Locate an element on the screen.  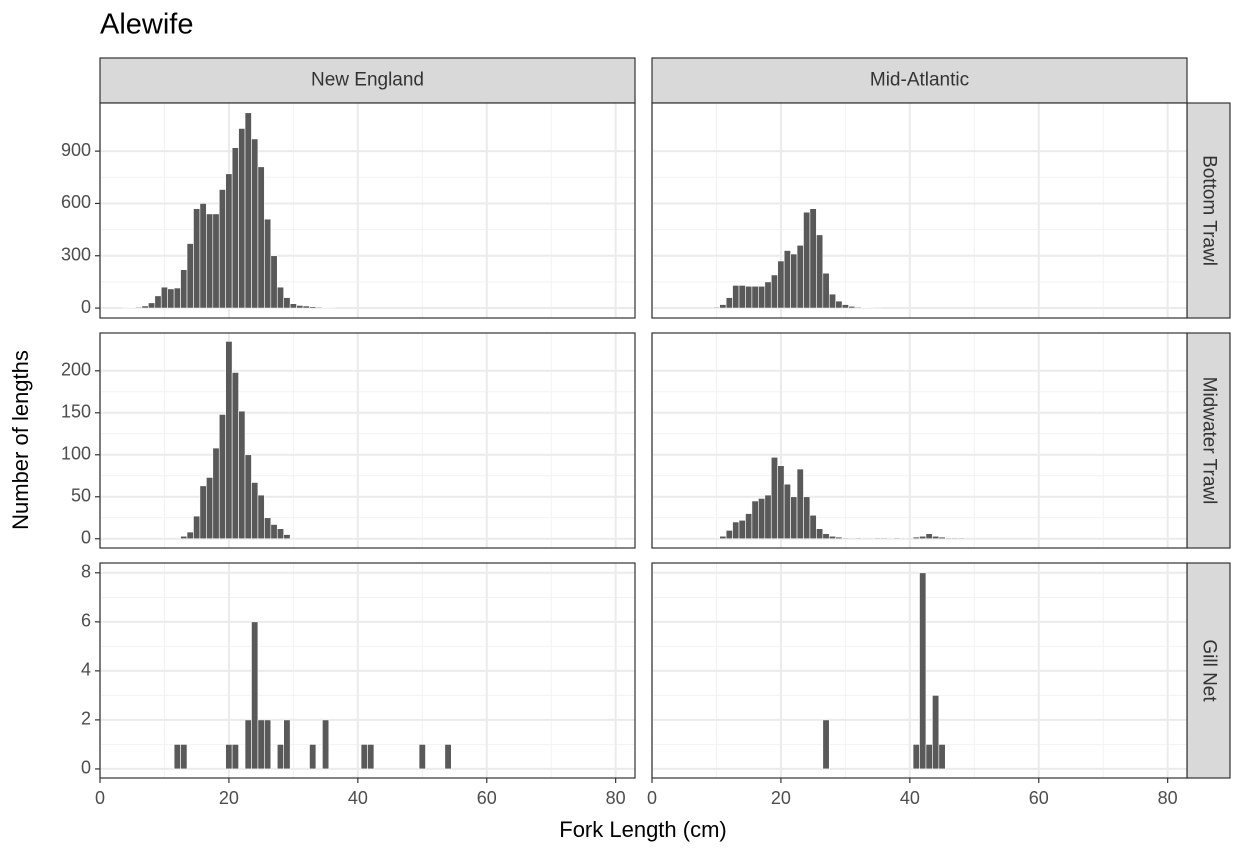
y-axis-label: Number of lengths is located at coordinates (20, 440).